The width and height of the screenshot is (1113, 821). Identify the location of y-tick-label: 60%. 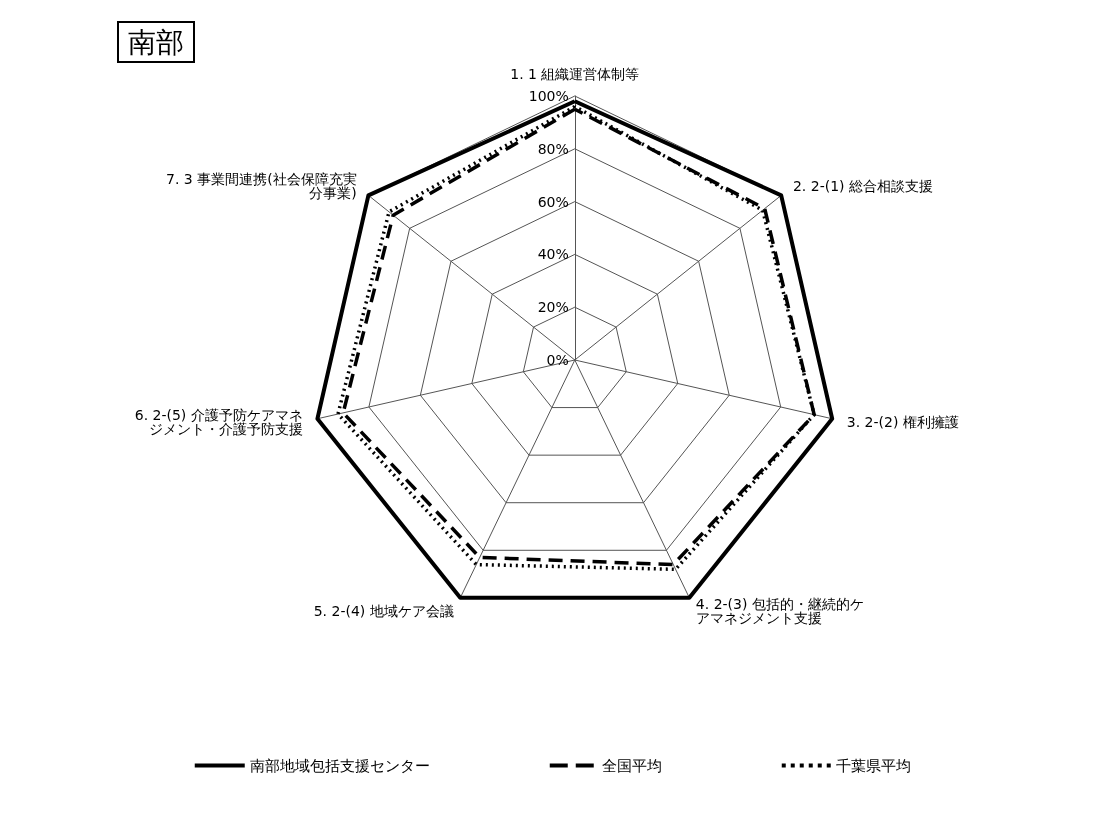
(553, 201).